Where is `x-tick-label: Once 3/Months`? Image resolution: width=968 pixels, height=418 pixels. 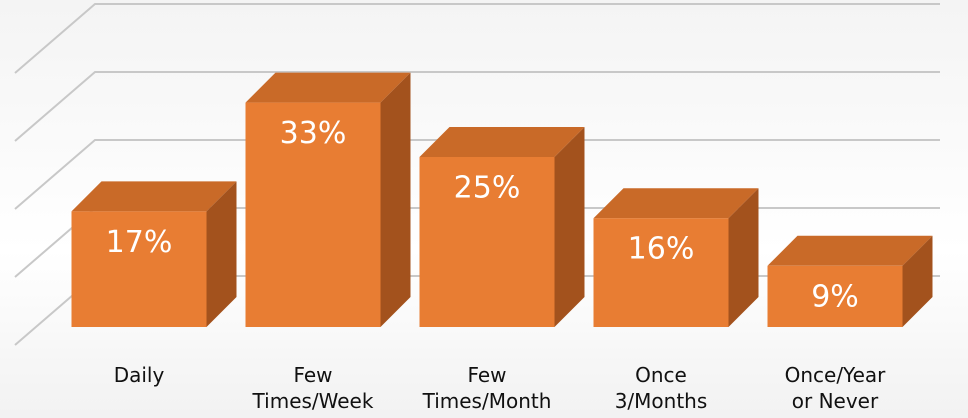 x-tick-label: Once 3/Months is located at coordinates (661, 388).